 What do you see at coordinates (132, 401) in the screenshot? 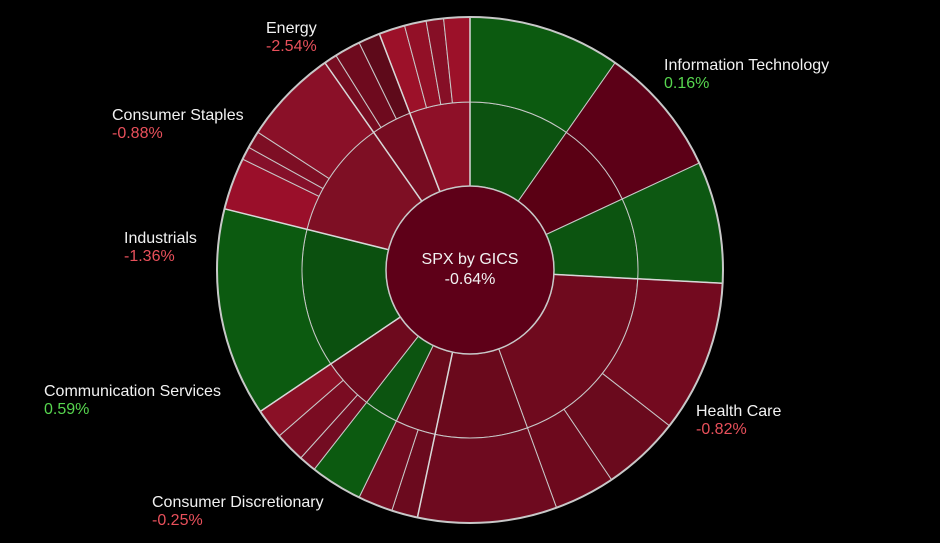
I see `label-communication-services: Communication Services 0.59%` at bounding box center [132, 401].